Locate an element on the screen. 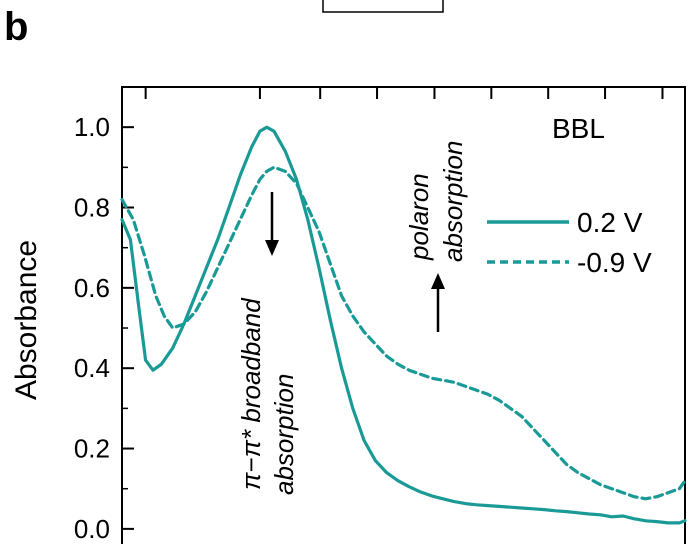  legend-entry-1: -0.9 V is located at coordinates (614, 262).